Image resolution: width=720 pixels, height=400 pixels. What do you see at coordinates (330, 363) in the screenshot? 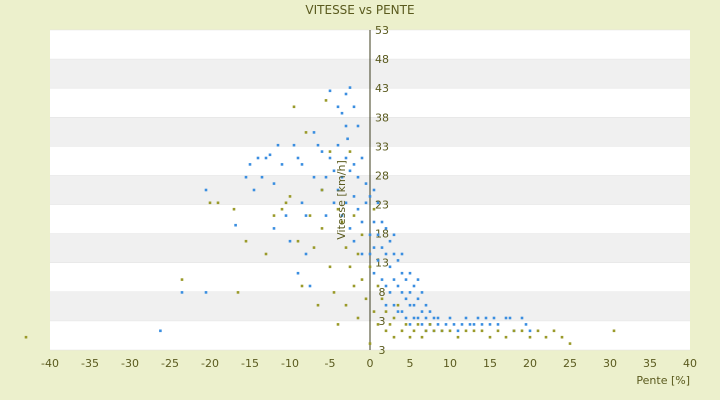
I see `x-tick-label: -5` at bounding box center [330, 363].